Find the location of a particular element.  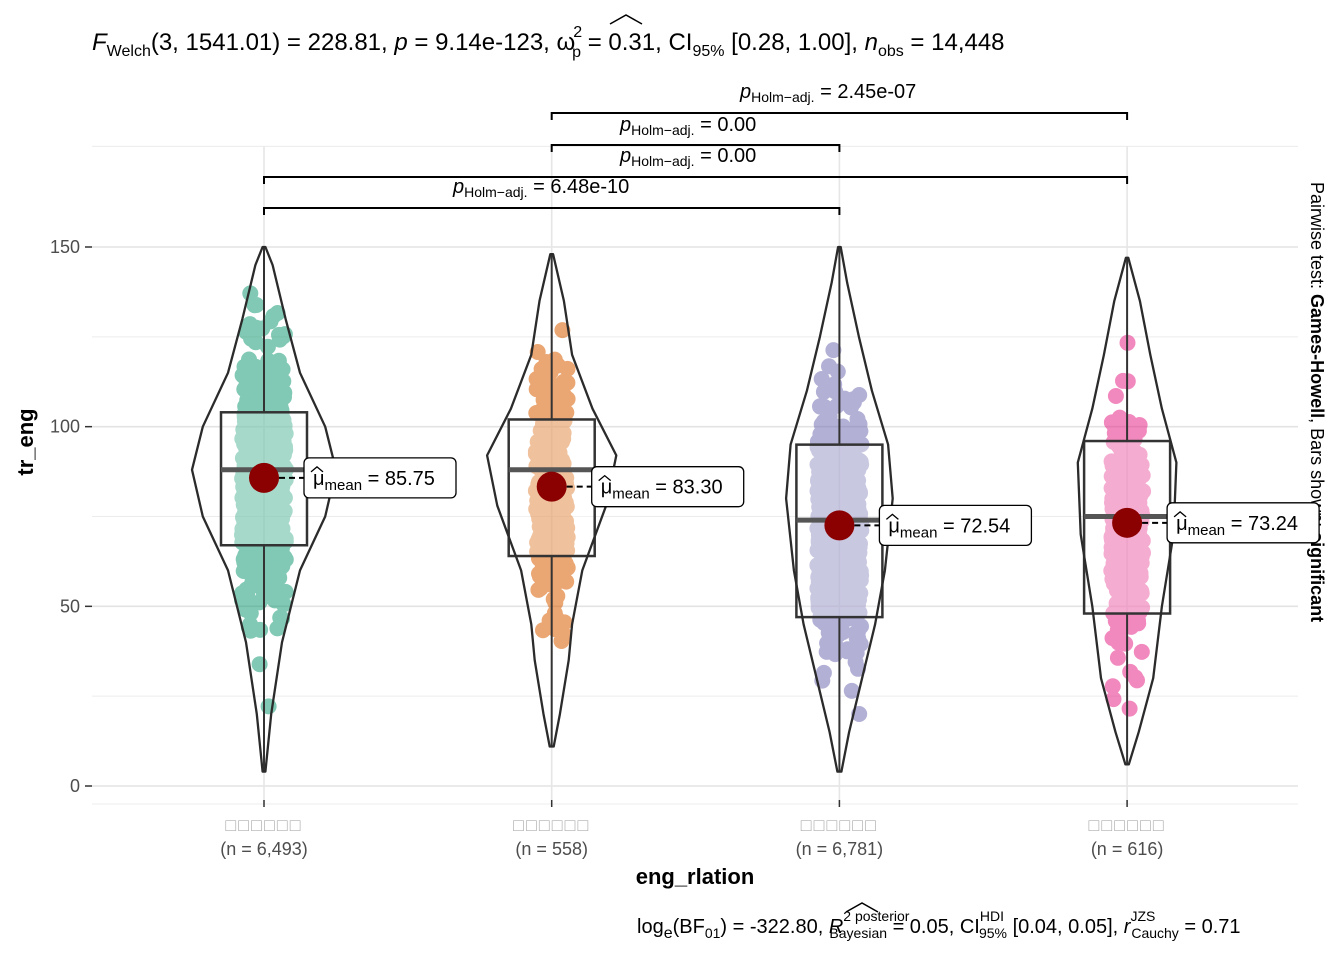

x-tick-count: (n = 558) is located at coordinates (551, 849).